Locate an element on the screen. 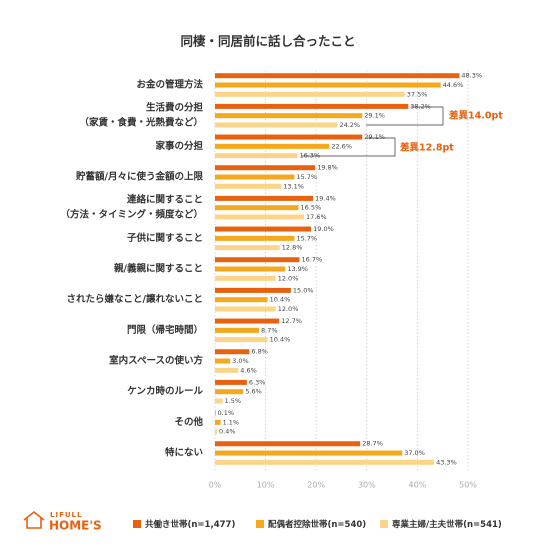 Image resolution: width=536 pixels, height=549 pixels. logo-text: HOME'S is located at coordinates (75, 526).